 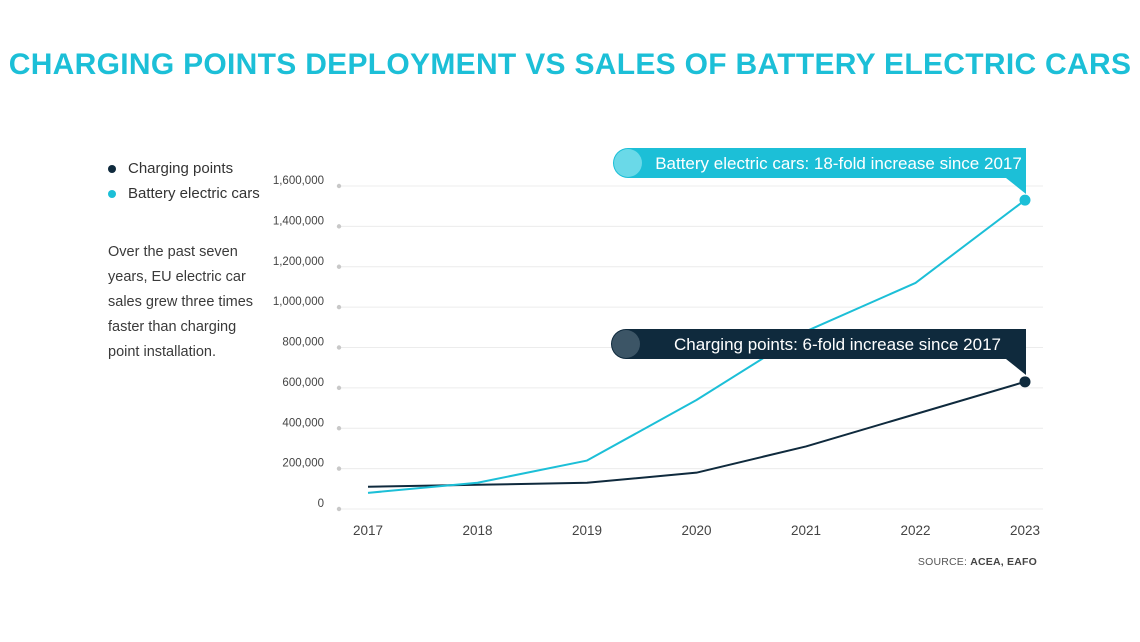 I want to click on callout-bubble-battery-electric-cars, so click(x=819, y=171).